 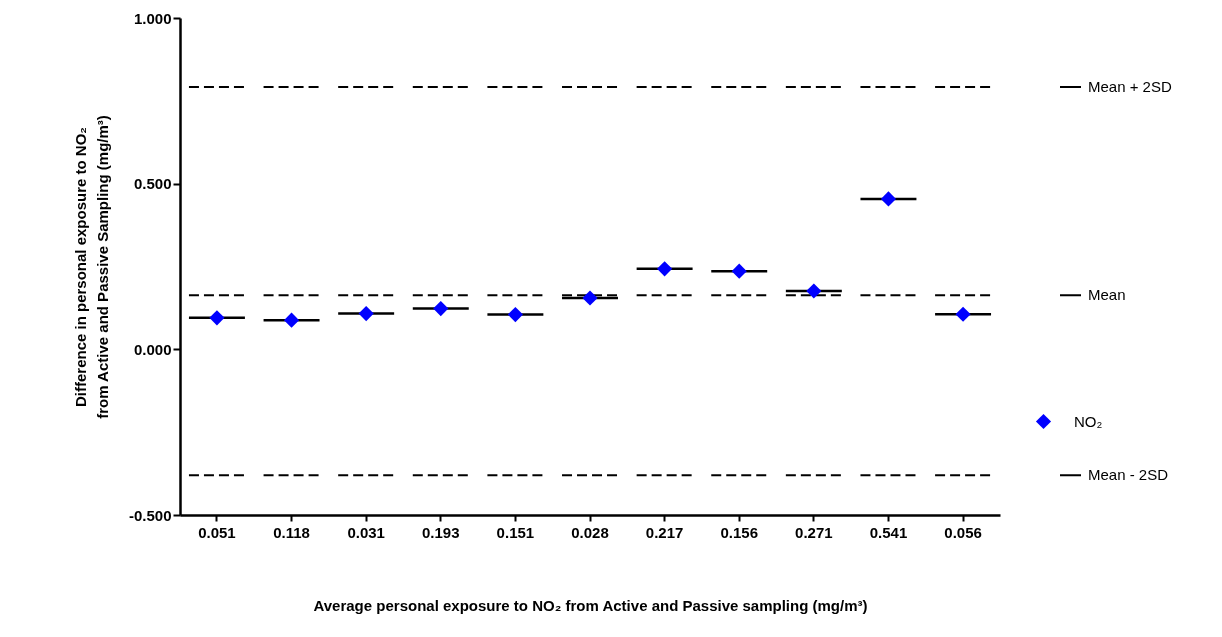 I want to click on x-tick-label: 0.056, so click(x=963, y=532).